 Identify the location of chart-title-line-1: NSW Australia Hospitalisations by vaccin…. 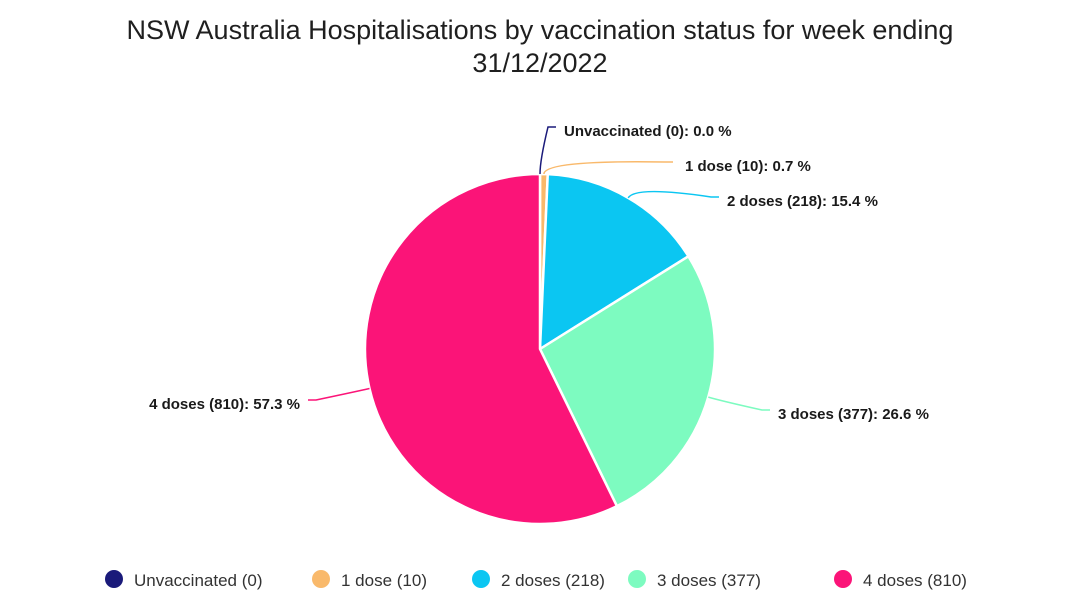
(540, 30).